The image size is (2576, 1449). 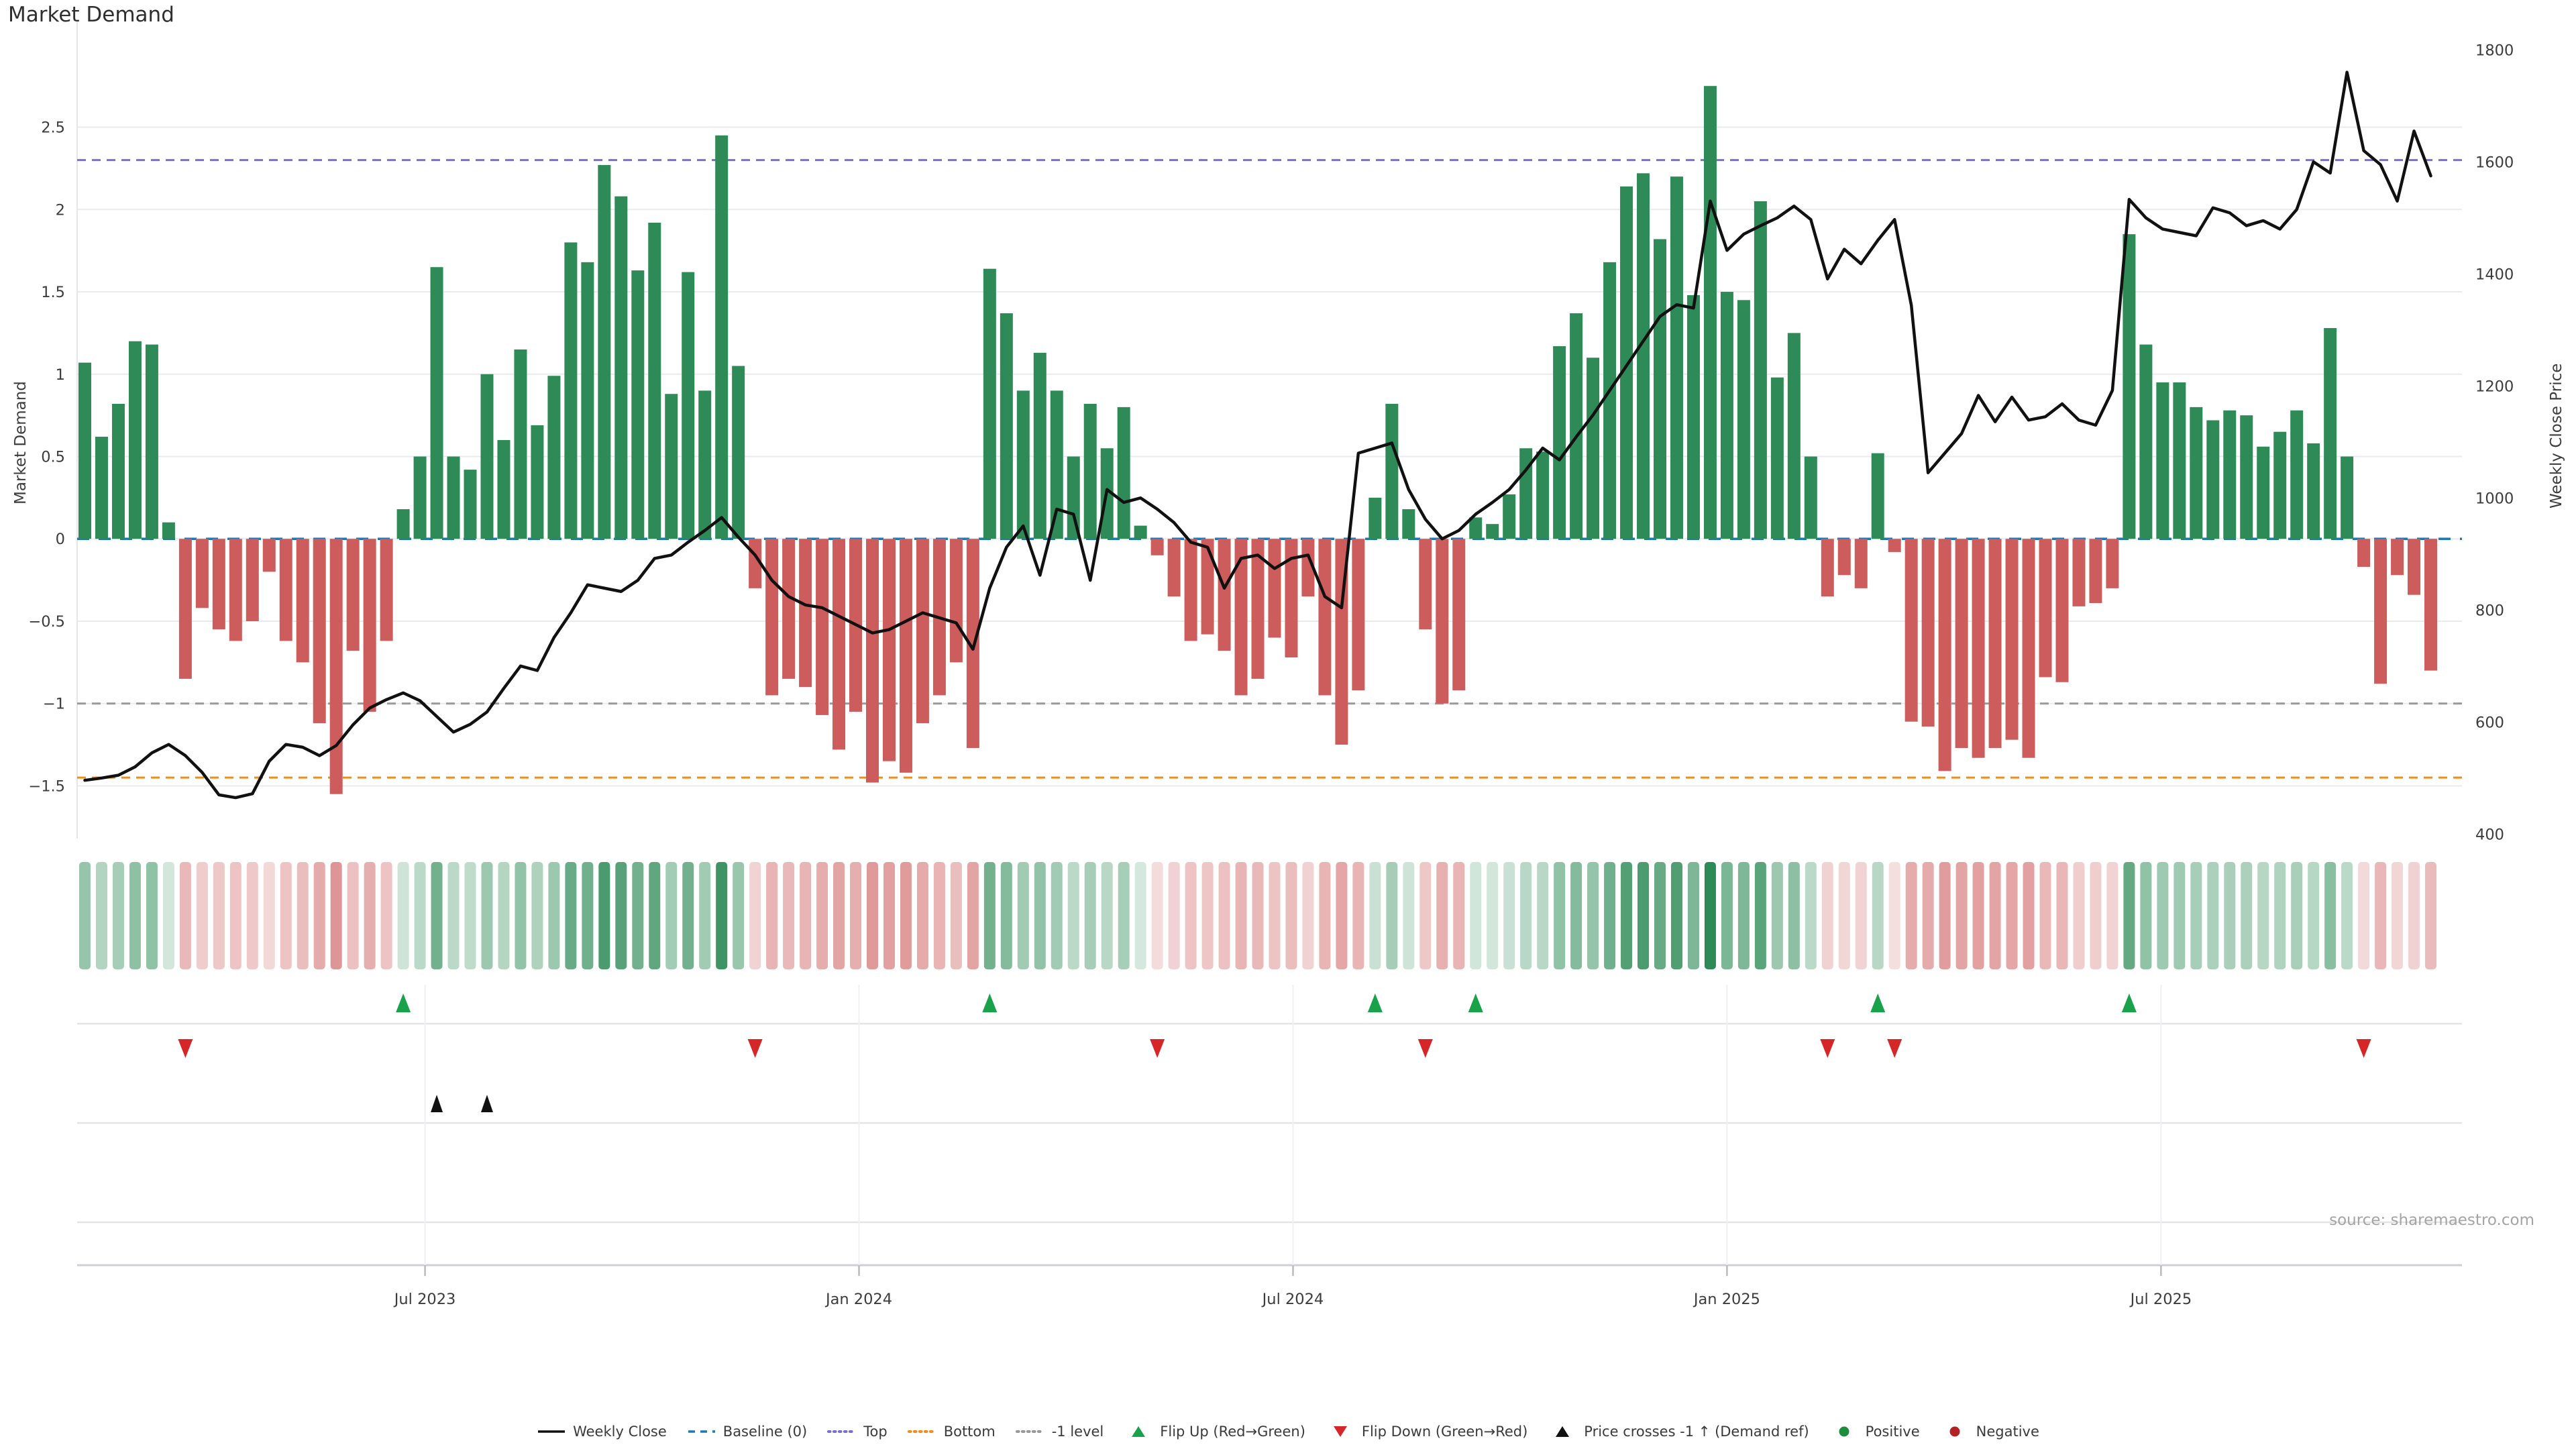 I want to click on legend-item-label: Top, so click(x=875, y=1432).